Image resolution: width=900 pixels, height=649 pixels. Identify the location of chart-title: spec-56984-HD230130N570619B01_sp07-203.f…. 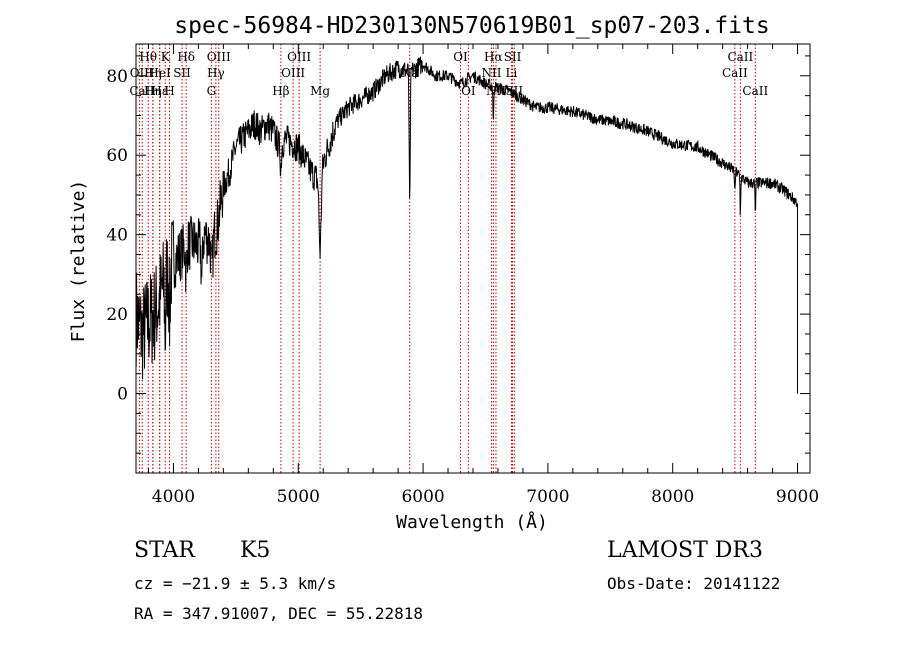
(471, 26).